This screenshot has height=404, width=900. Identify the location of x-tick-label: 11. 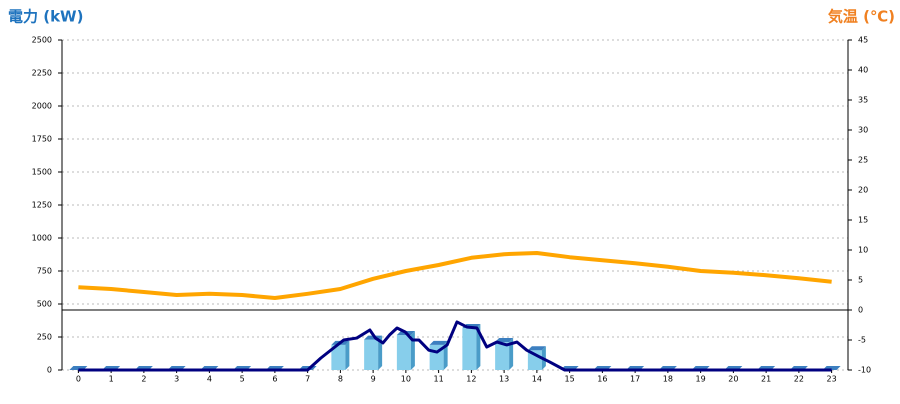
(439, 379).